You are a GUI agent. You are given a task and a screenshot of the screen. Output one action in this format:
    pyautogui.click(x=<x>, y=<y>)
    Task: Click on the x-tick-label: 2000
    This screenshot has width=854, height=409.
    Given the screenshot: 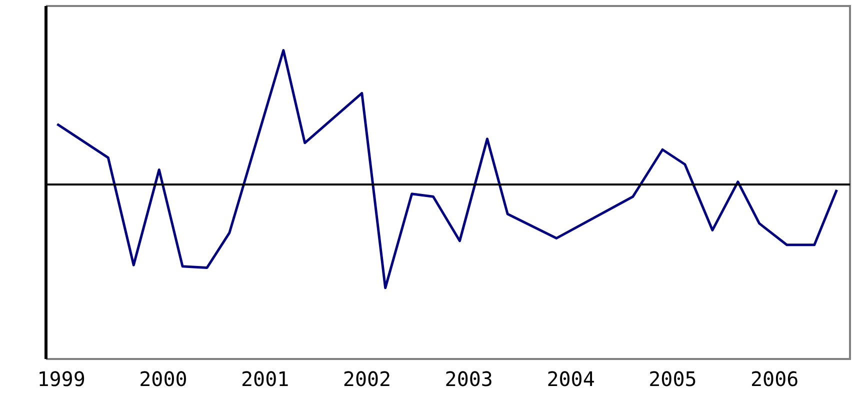 What is the action you would take?
    pyautogui.click(x=163, y=379)
    